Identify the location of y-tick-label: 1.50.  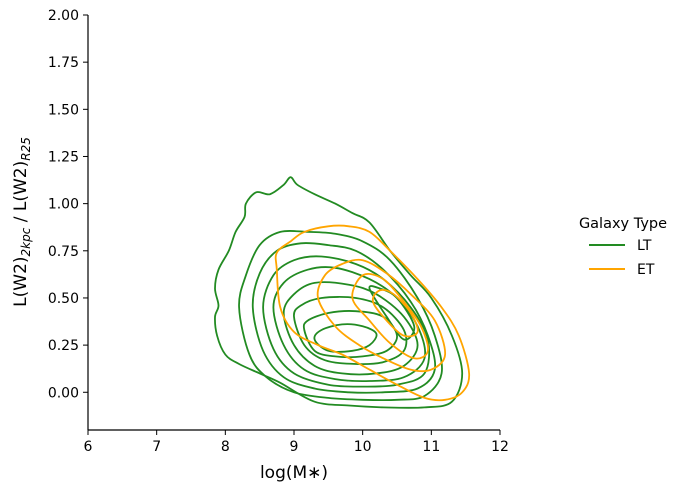
(63, 110).